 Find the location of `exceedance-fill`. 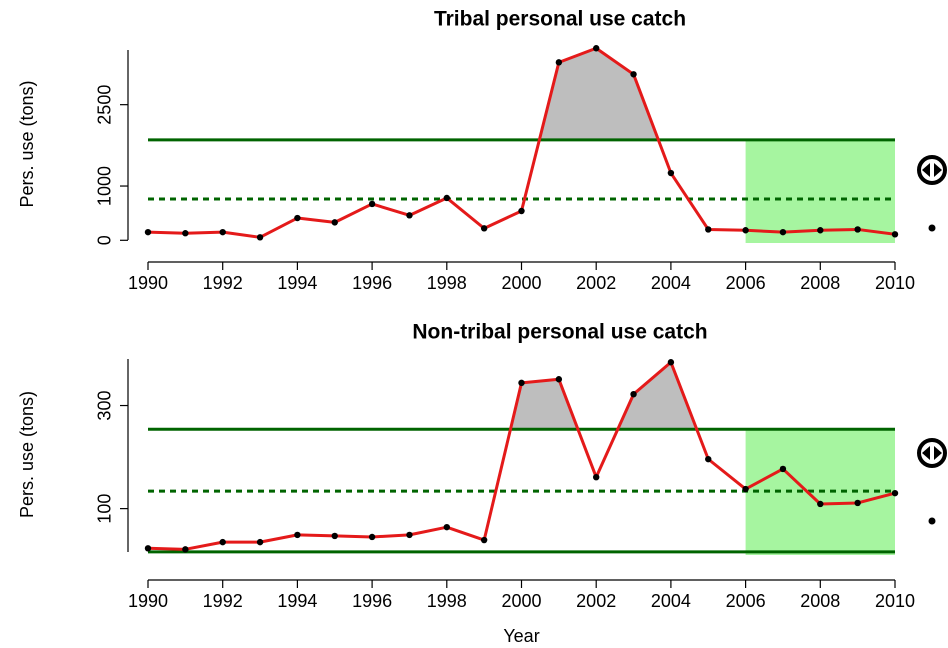

exceedance-fill is located at coordinates (521, 396).